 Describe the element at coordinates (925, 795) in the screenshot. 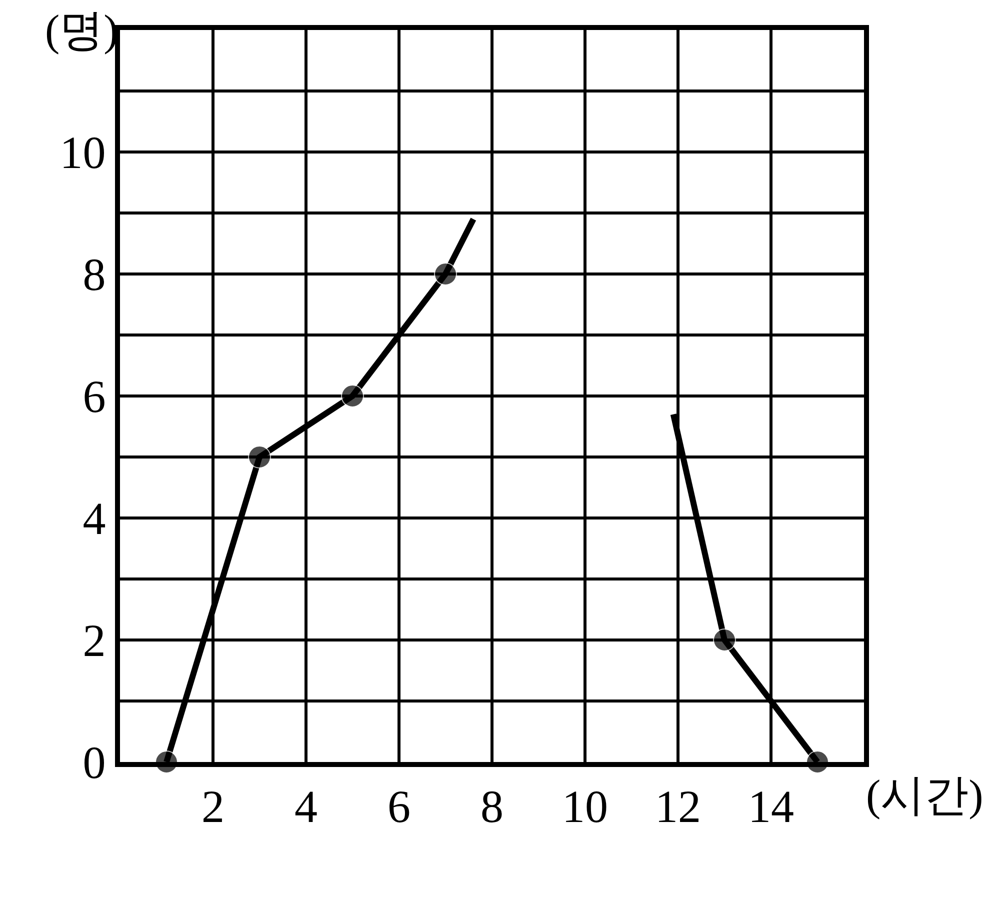

I see `x-axis-title: (시간)` at that location.